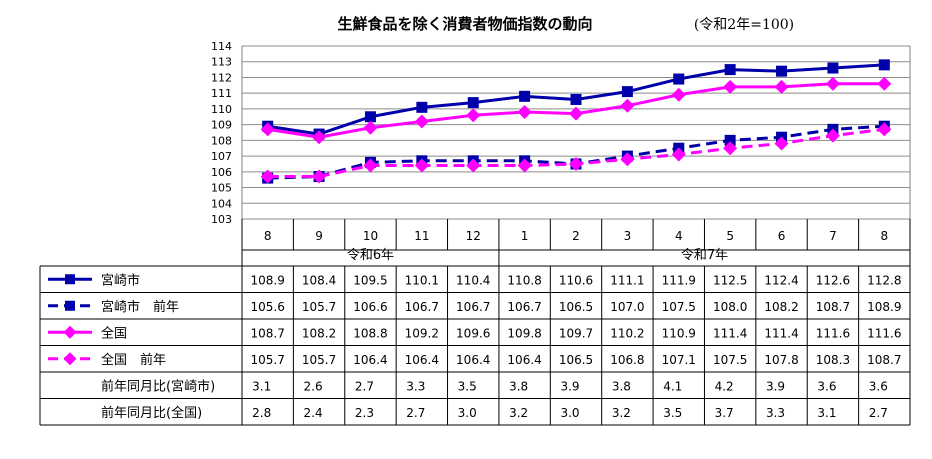 Image resolution: width=932 pixels, height=459 pixels. What do you see at coordinates (221, 109) in the screenshot?
I see `y-tick-label: 110` at bounding box center [221, 109].